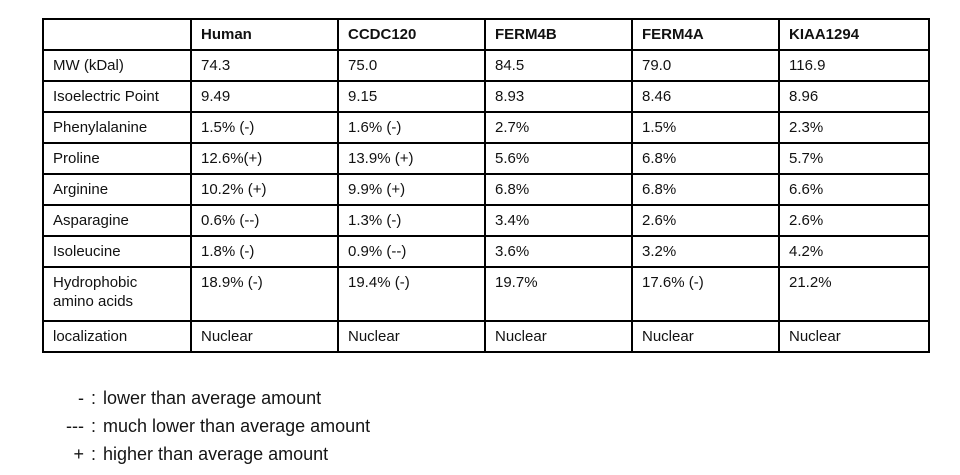 This screenshot has height=475, width=960. Describe the element at coordinates (216, 454) in the screenshot. I see `legend-text: higher than average amount` at that location.